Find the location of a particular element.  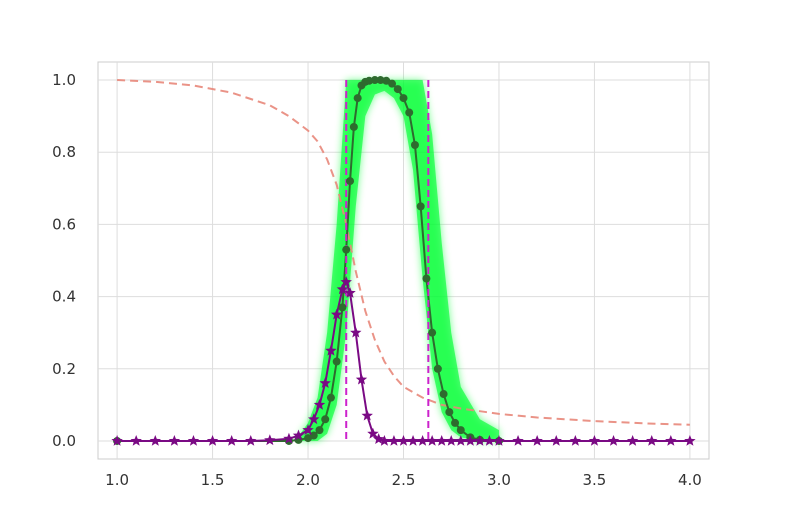

x-tick-label: 3.0 is located at coordinates (499, 480).